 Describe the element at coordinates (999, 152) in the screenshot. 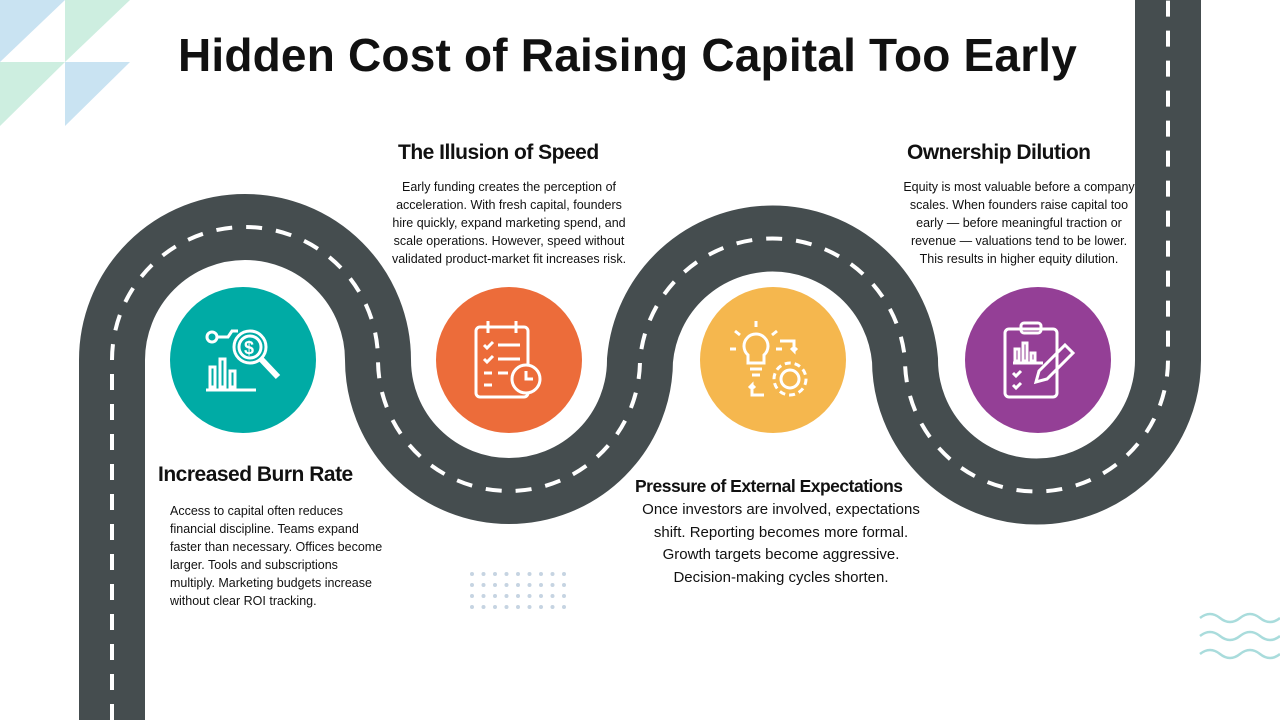

I see `step-4-heading: Ownership Dilution` at that location.